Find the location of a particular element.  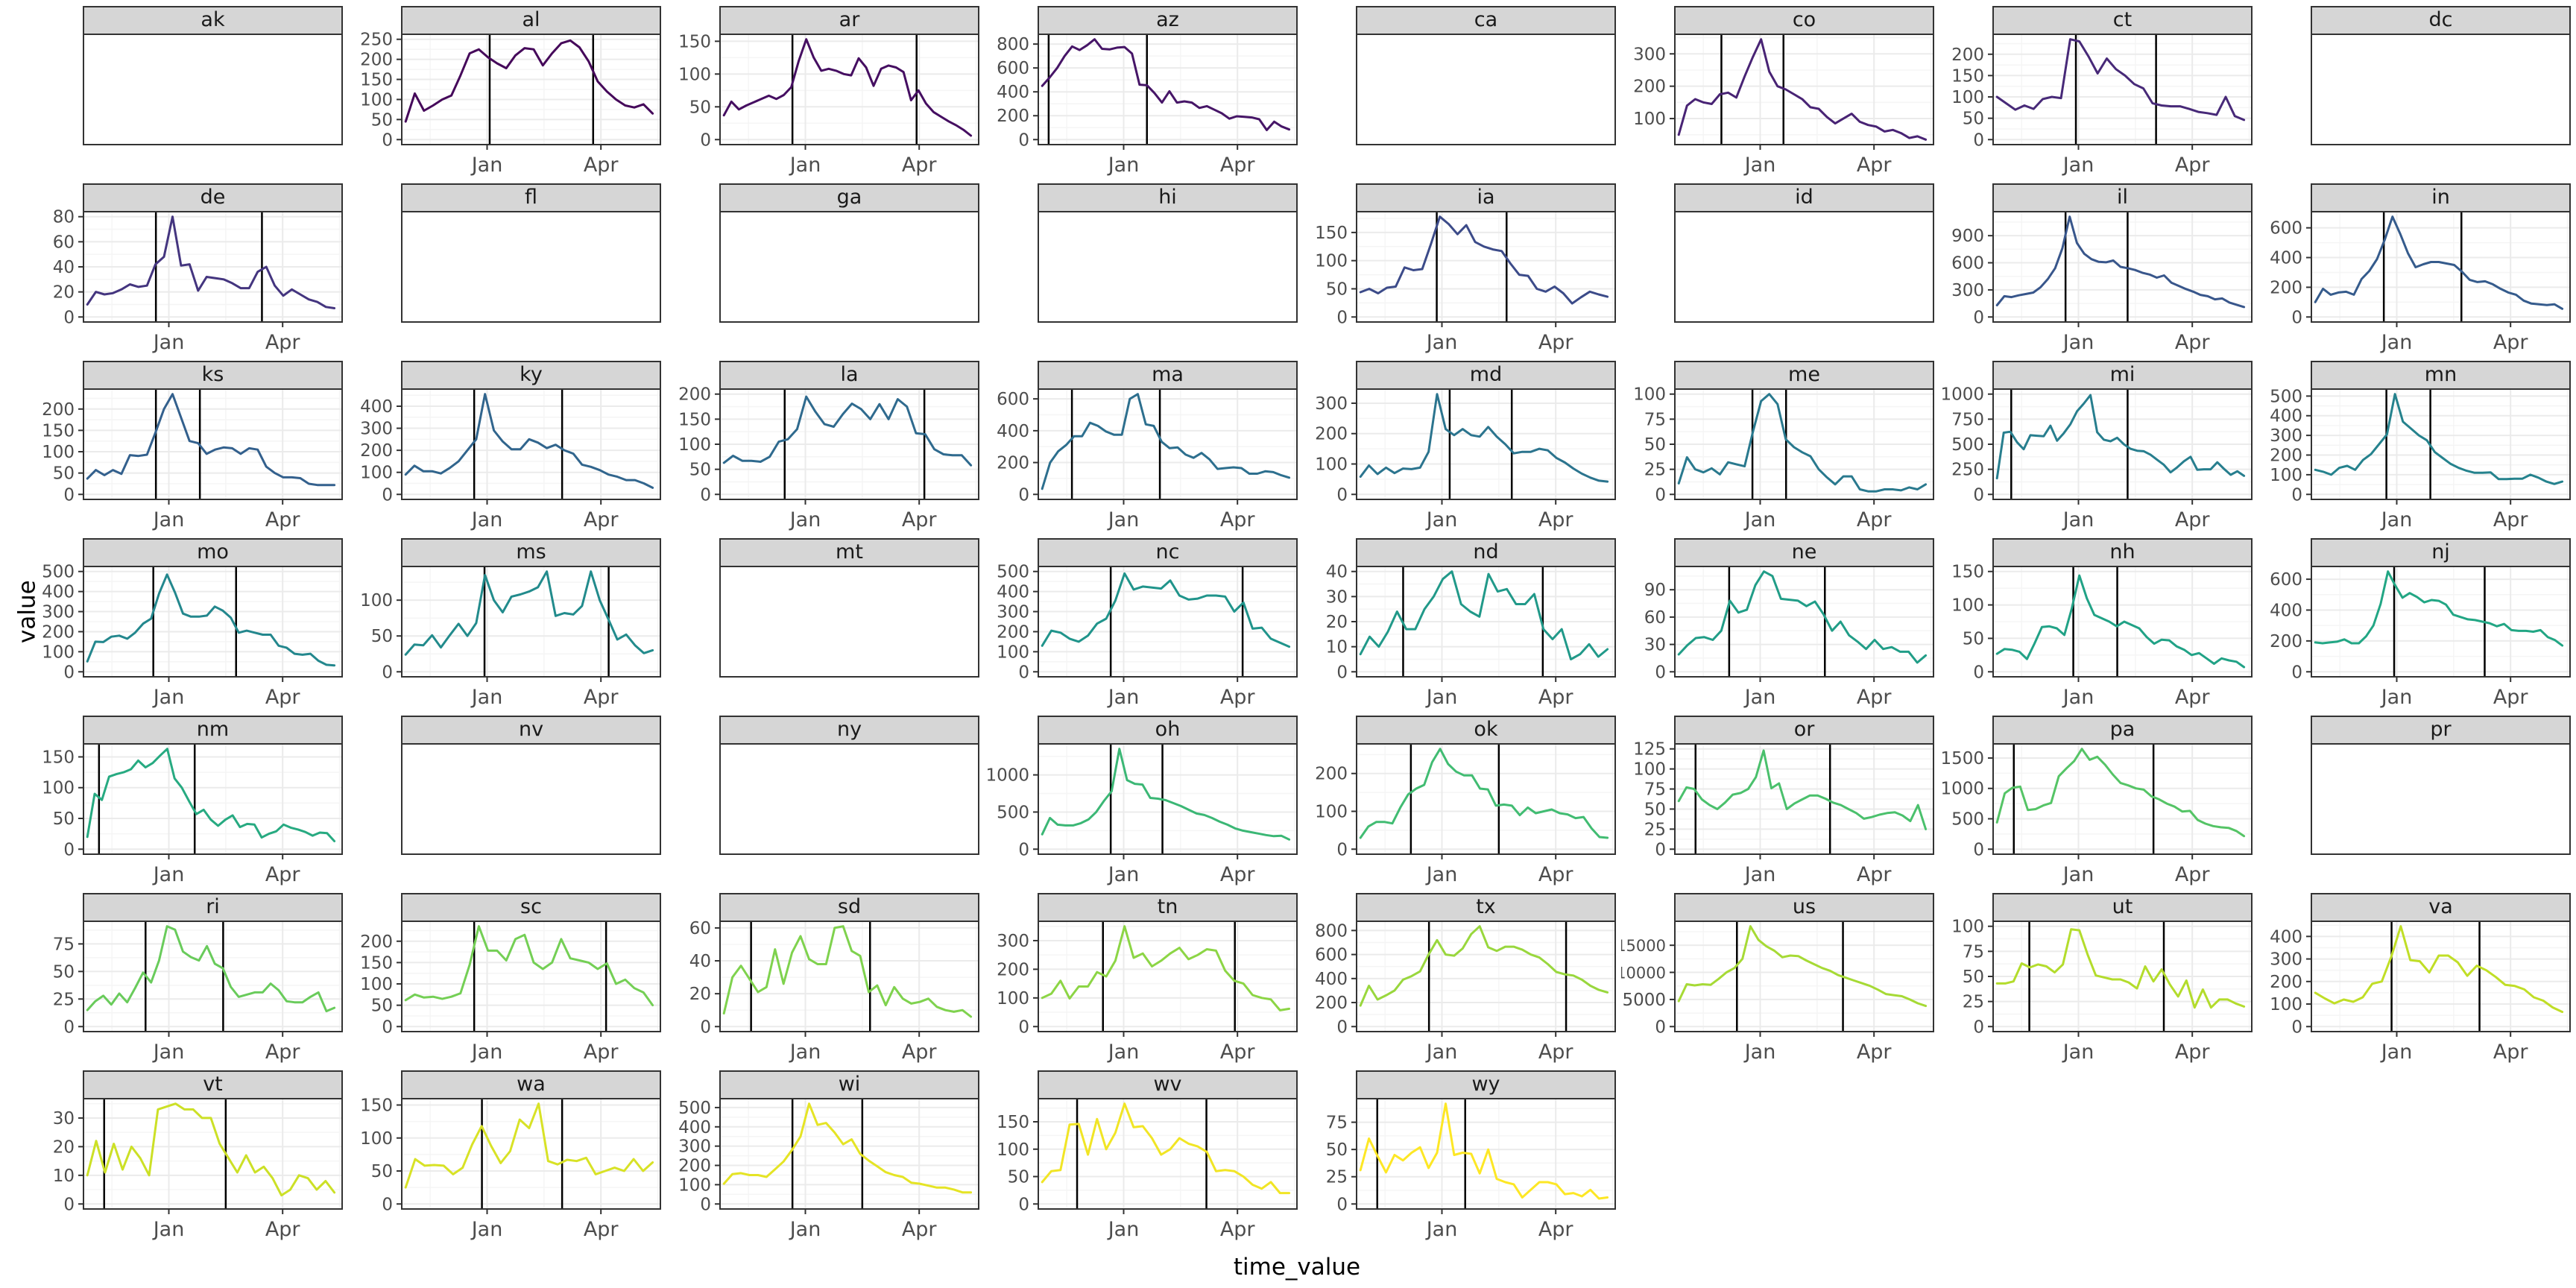

facet-chart-tx: tx 0 200 400 600 800 Jan Apr is located at coordinates (1466, 979).